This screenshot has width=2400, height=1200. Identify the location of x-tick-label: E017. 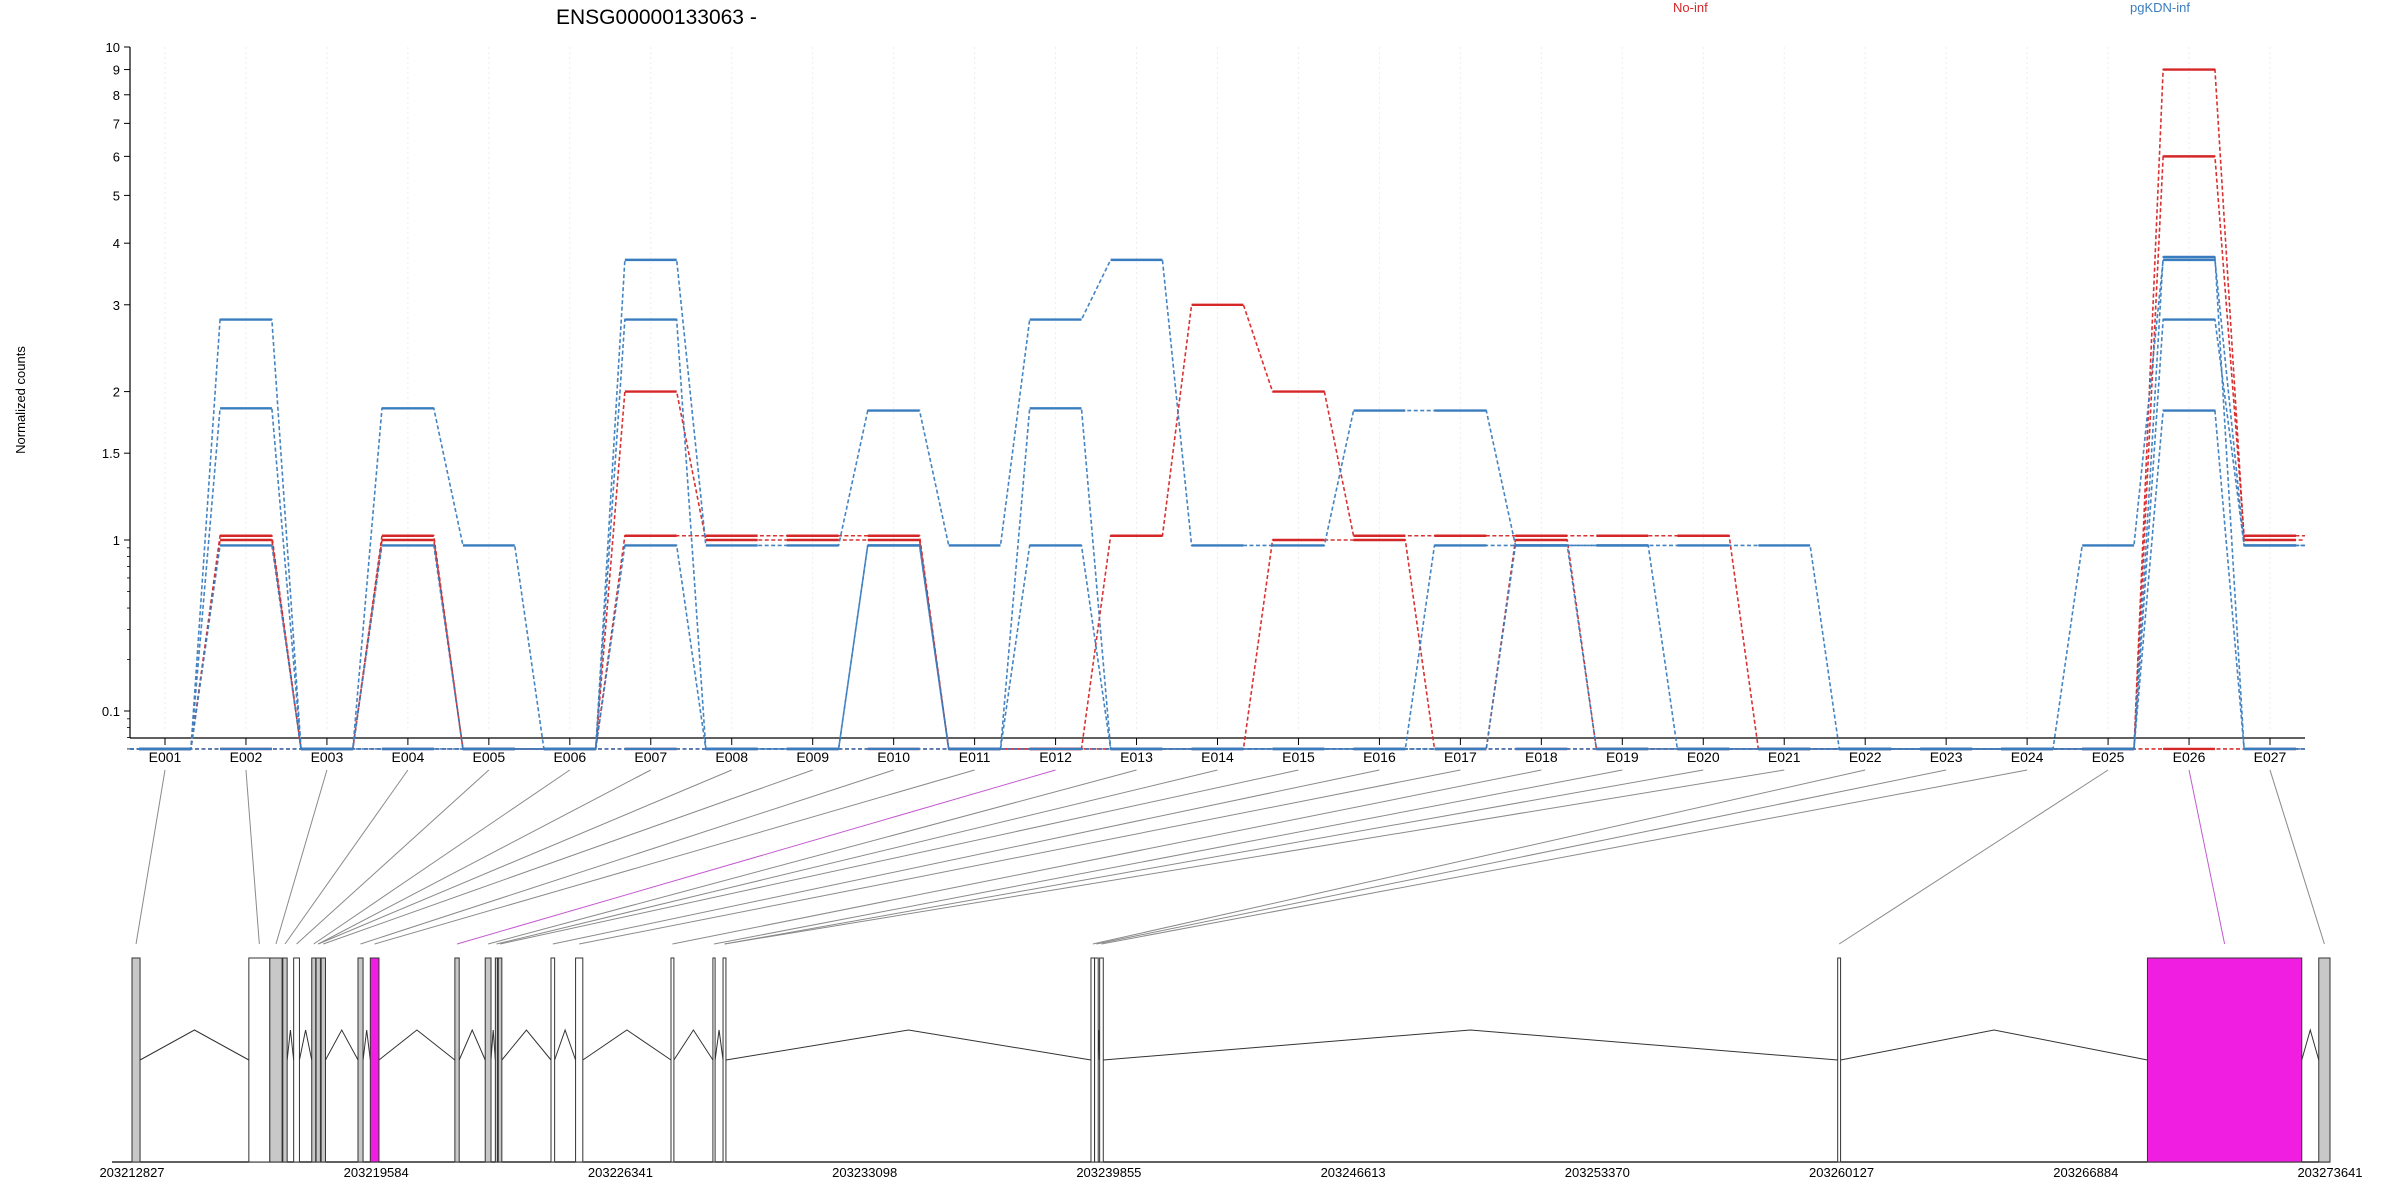
(1460, 757).